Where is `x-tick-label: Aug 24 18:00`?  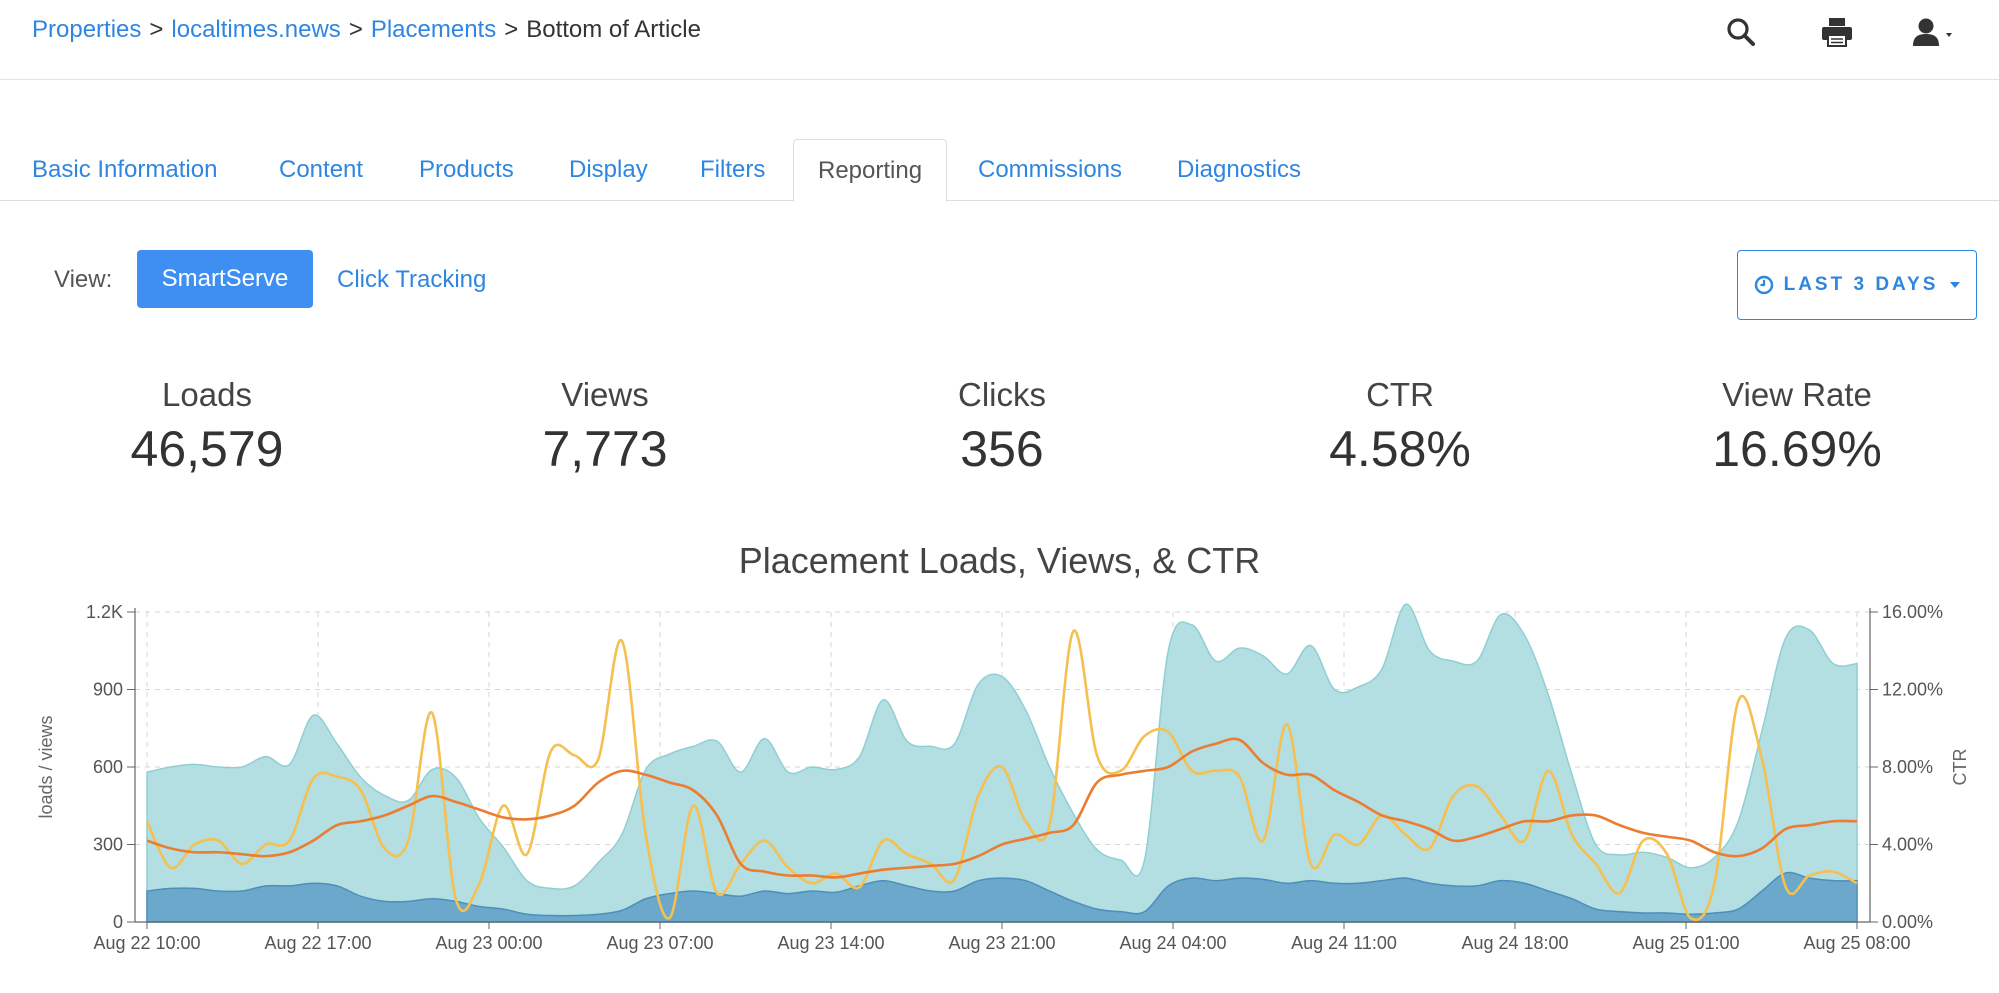 x-tick-label: Aug 24 18:00 is located at coordinates (1514, 943).